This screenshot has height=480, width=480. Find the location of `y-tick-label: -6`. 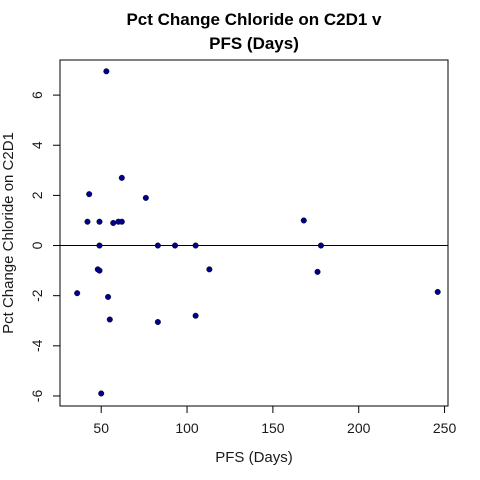

y-tick-label: -6 is located at coordinates (37, 396).